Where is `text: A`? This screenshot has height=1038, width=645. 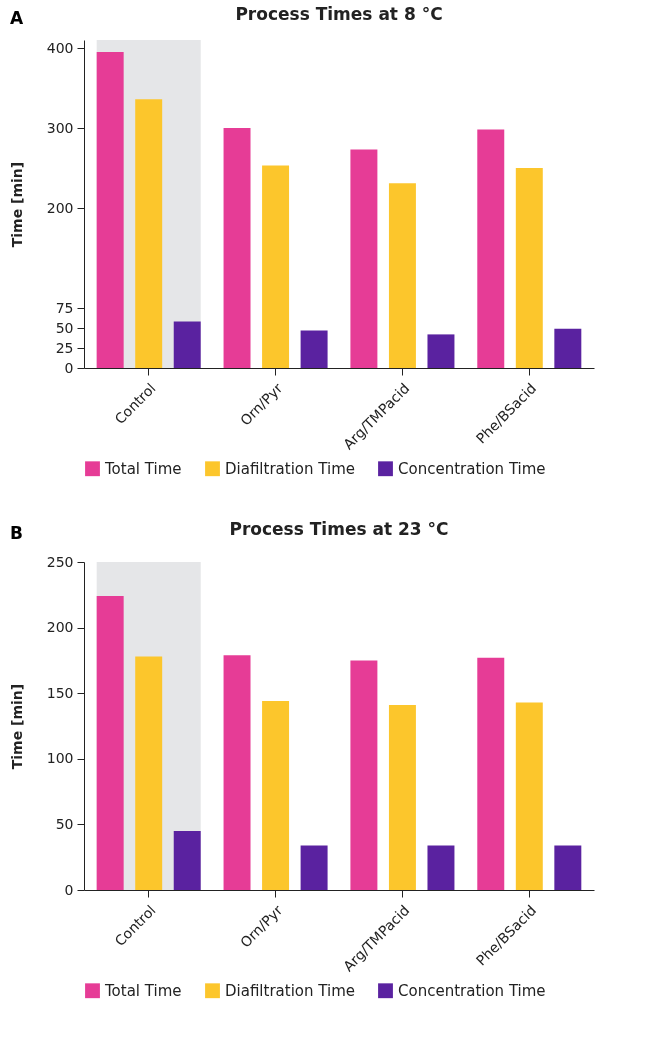 text: A is located at coordinates (17, 18).